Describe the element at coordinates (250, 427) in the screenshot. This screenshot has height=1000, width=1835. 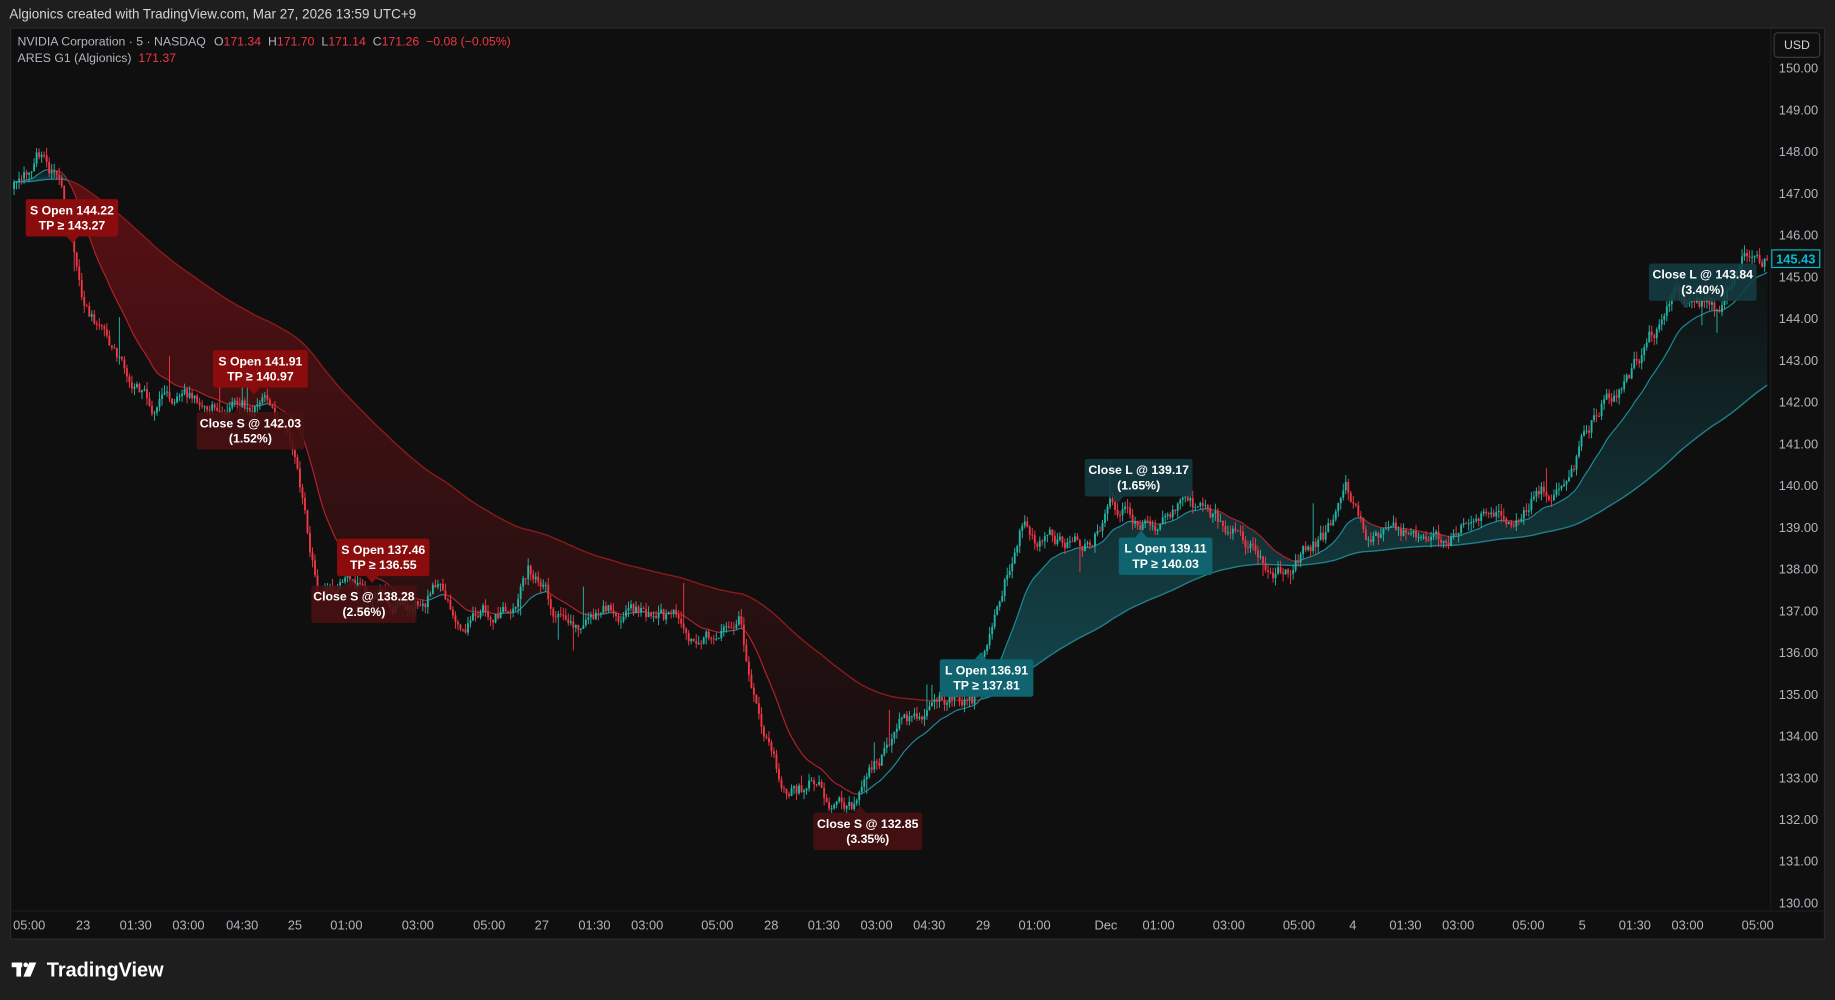
I see `annotation-short-close: Close S @ 142.03 (1.52%)` at that location.